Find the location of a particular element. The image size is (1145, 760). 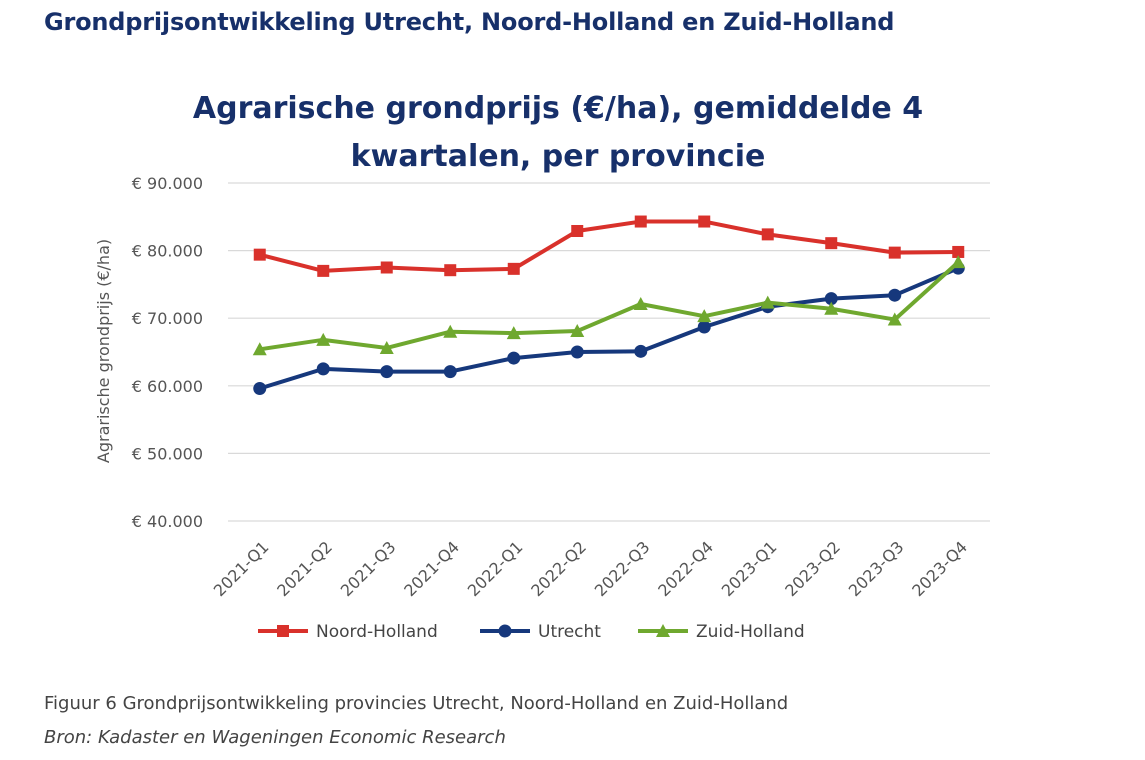

legend-label: Utrecht is located at coordinates (569, 632).